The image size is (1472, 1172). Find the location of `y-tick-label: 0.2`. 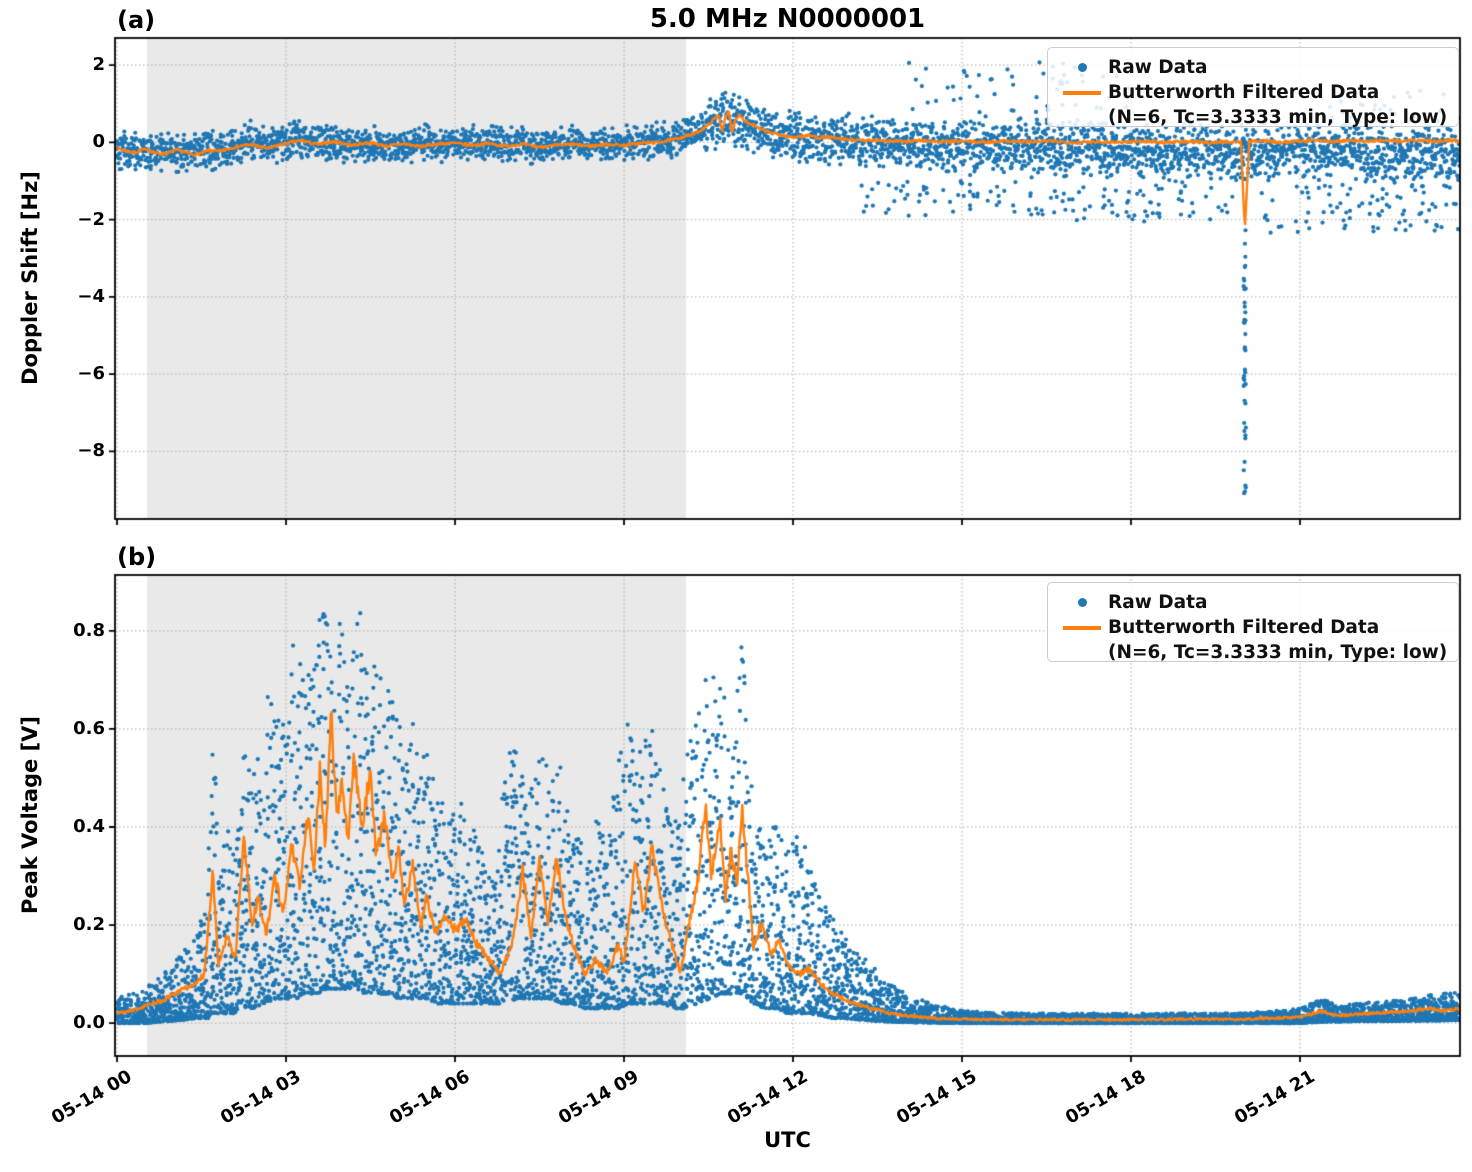

y-tick-label: 0.2 is located at coordinates (89, 925).